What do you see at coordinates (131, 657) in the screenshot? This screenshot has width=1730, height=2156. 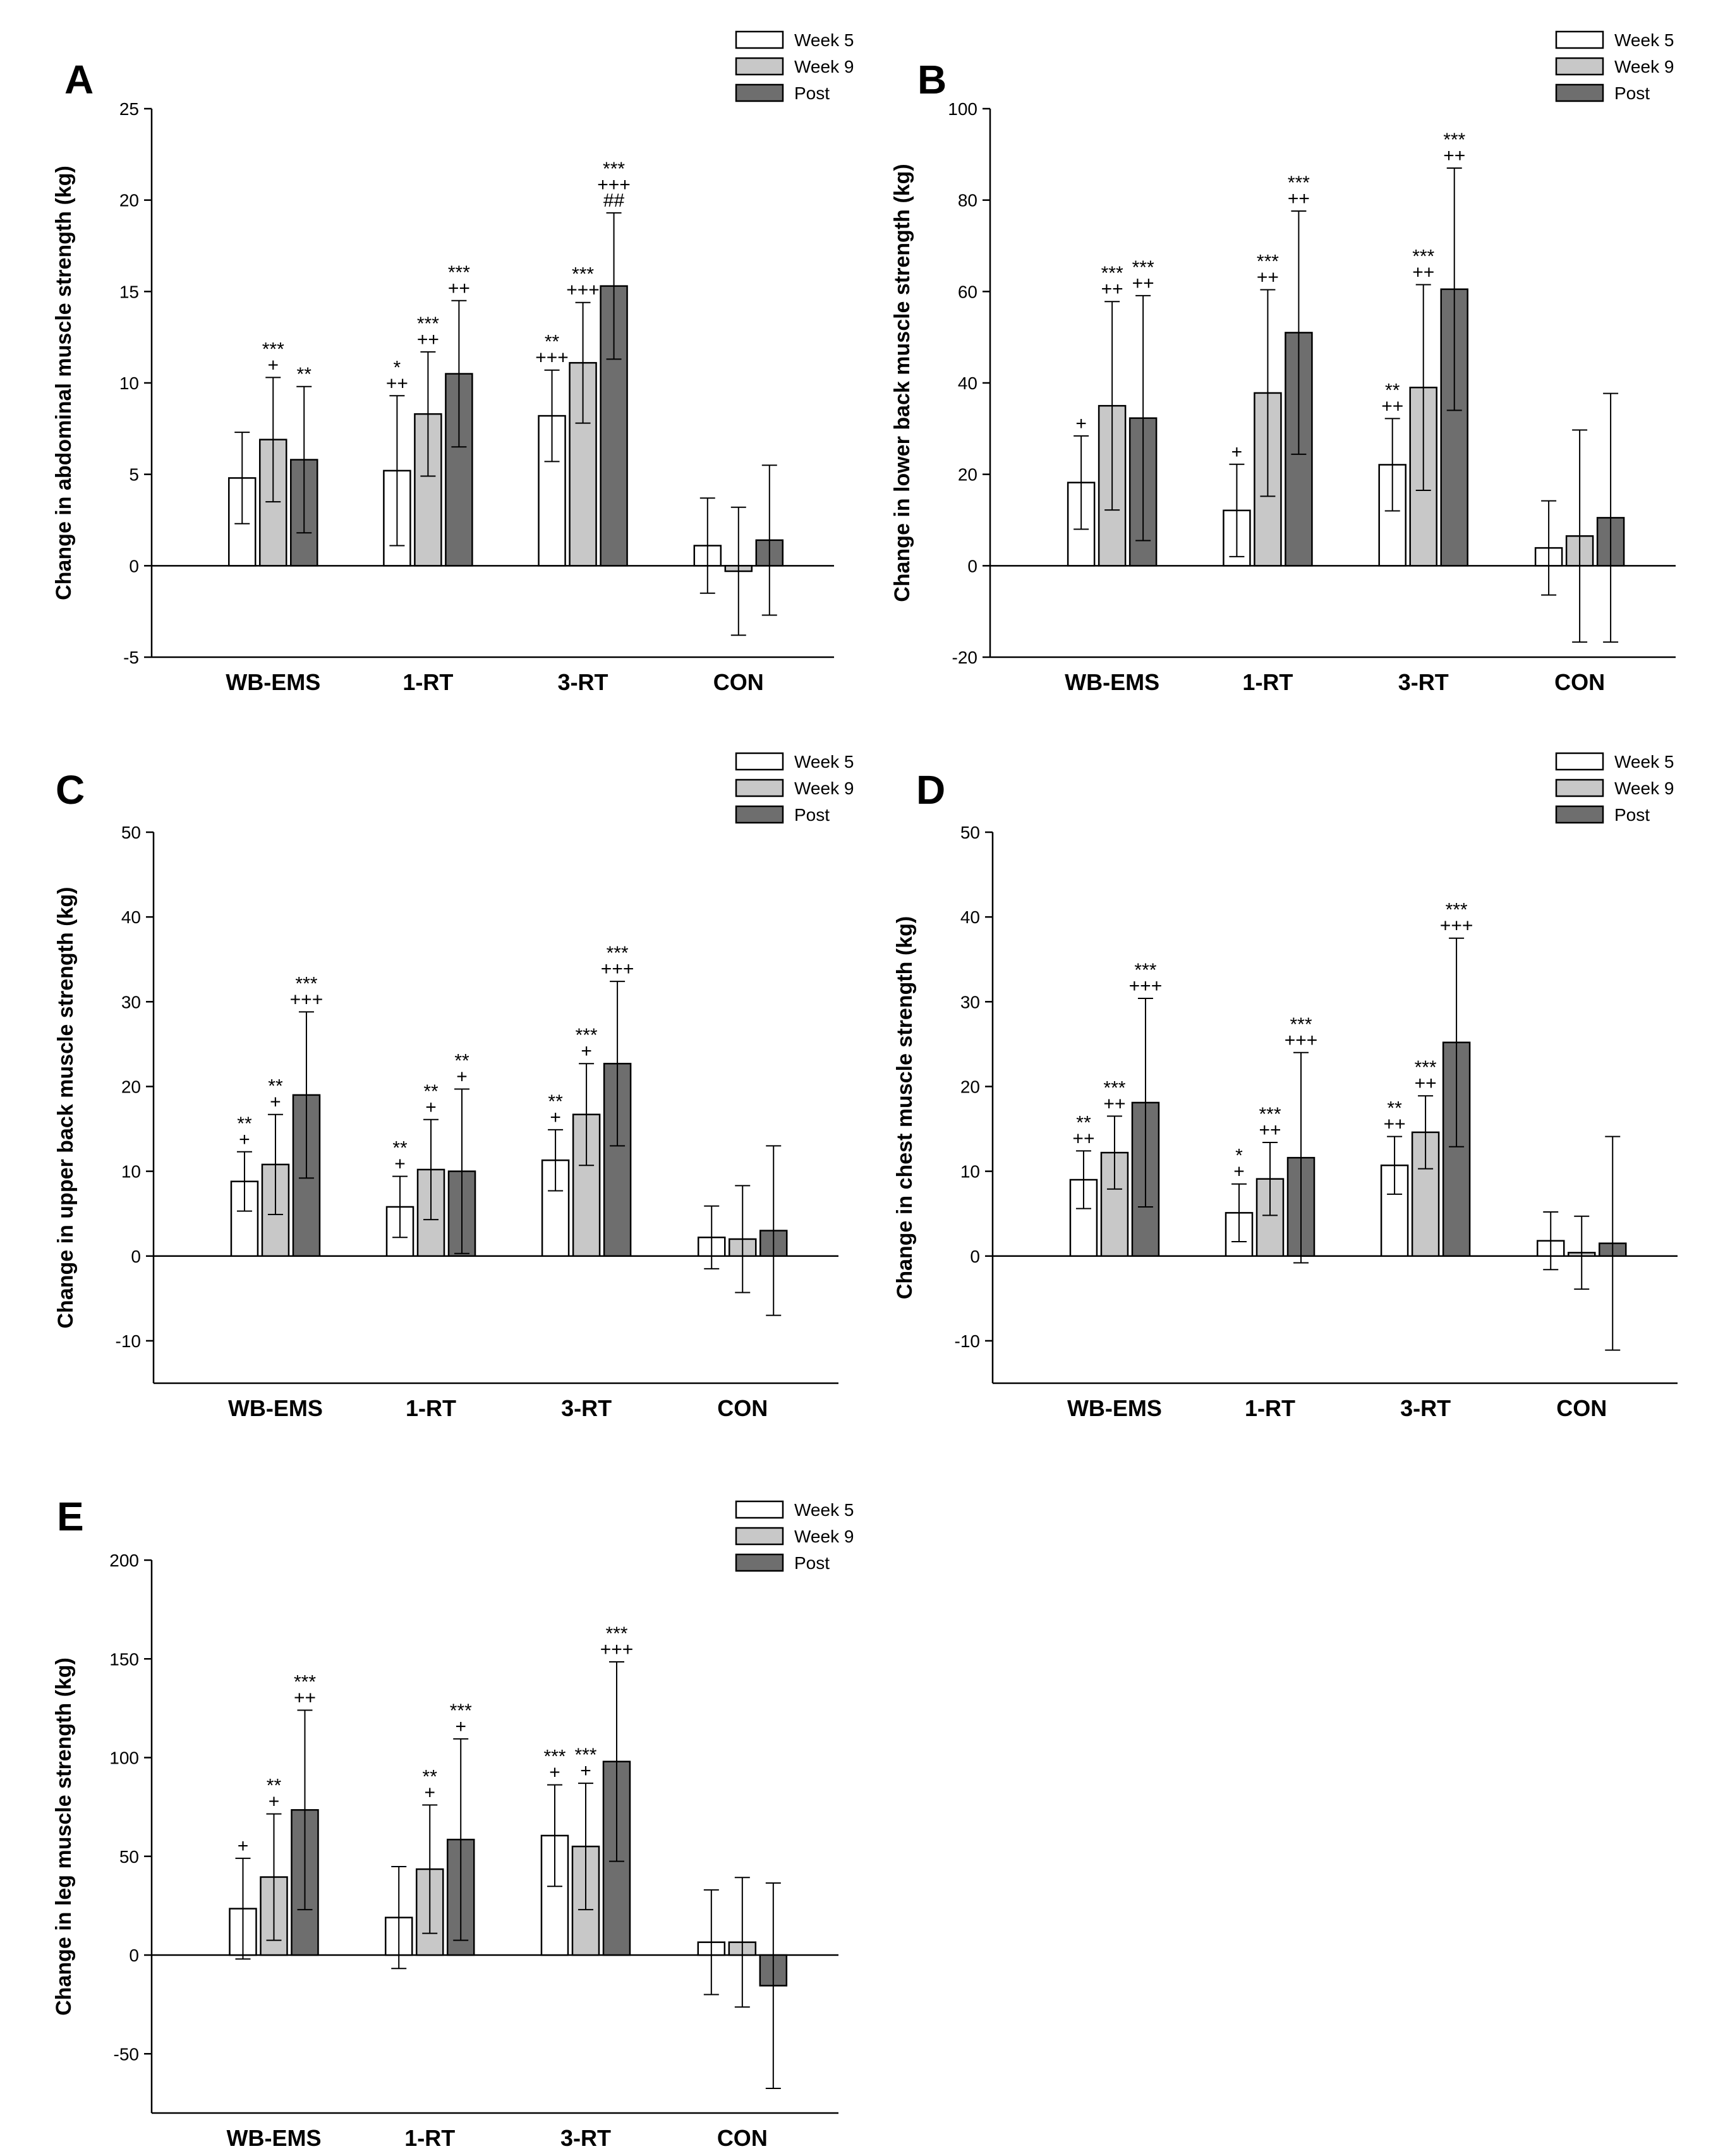 I see `y-tick-label: -5` at bounding box center [131, 657].